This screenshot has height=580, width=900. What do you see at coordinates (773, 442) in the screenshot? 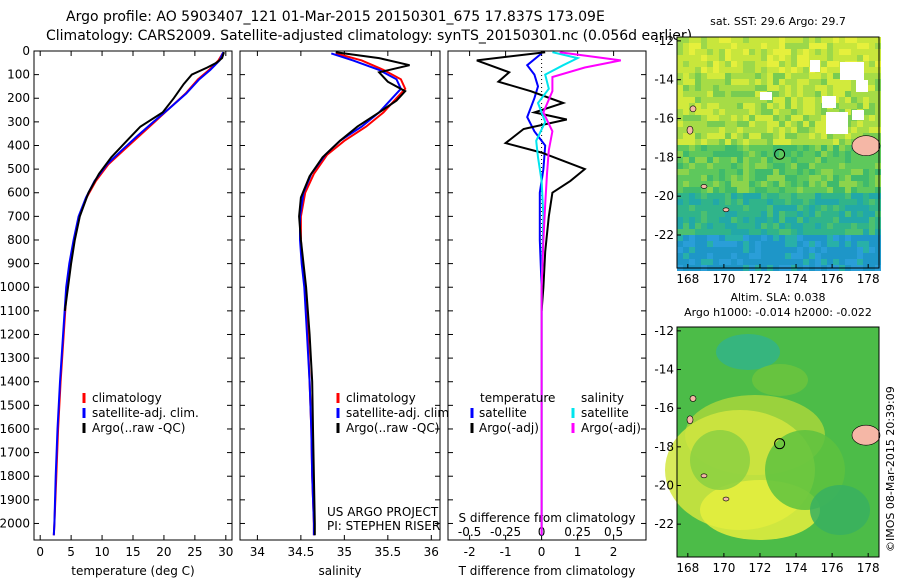
I see `sla_map-field` at bounding box center [773, 442].